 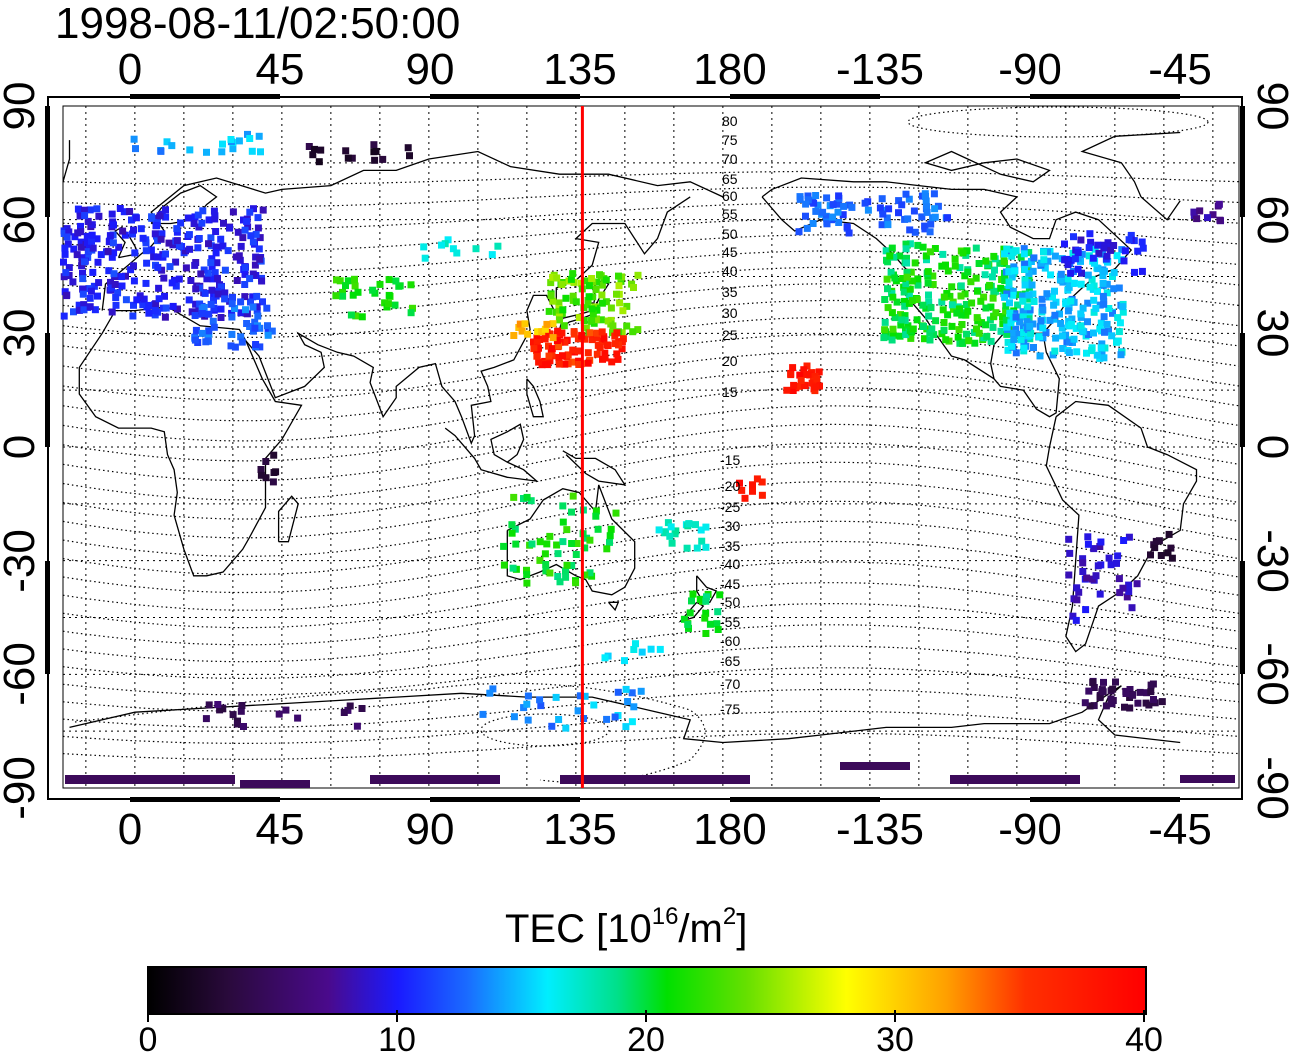 I want to click on left-lat-label: -90, so click(x=22, y=788).